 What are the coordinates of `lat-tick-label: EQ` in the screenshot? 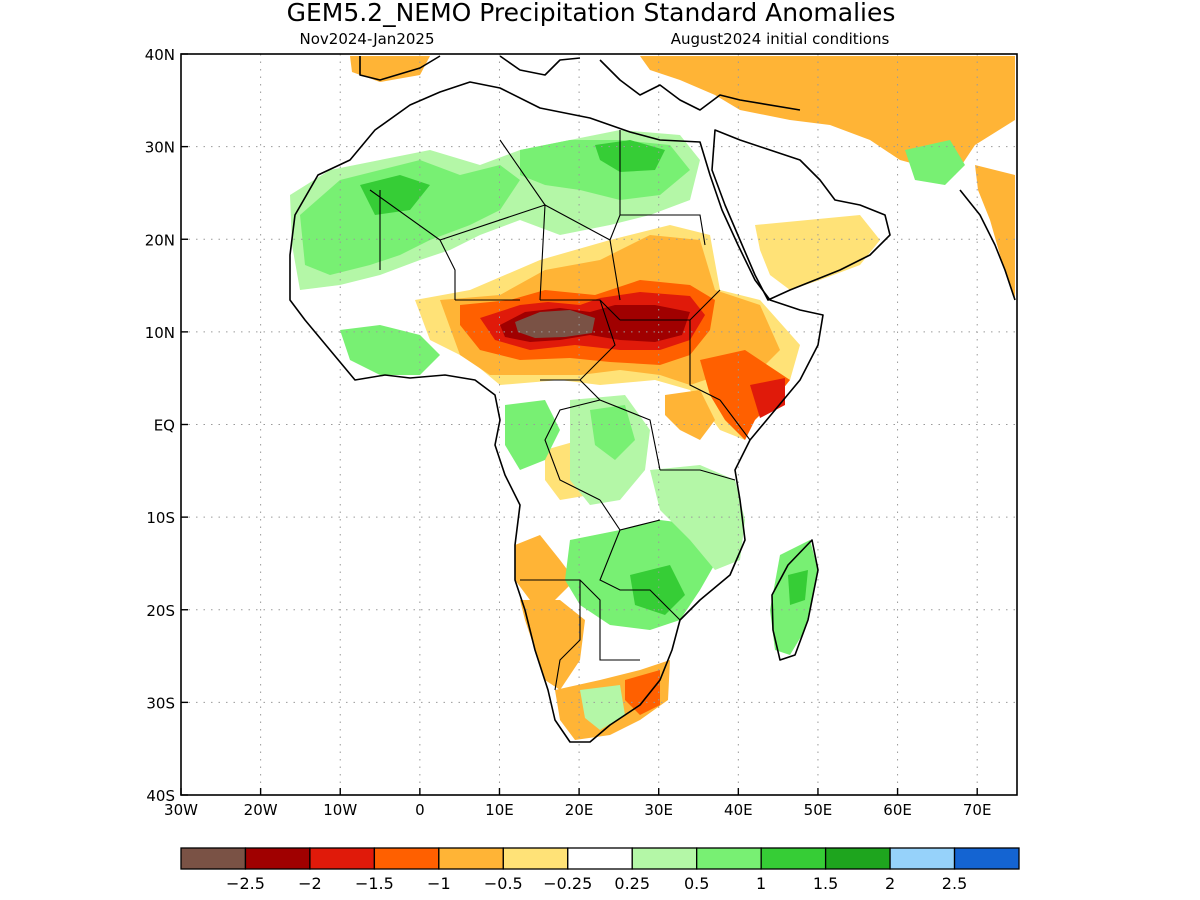 It's located at (164, 426).